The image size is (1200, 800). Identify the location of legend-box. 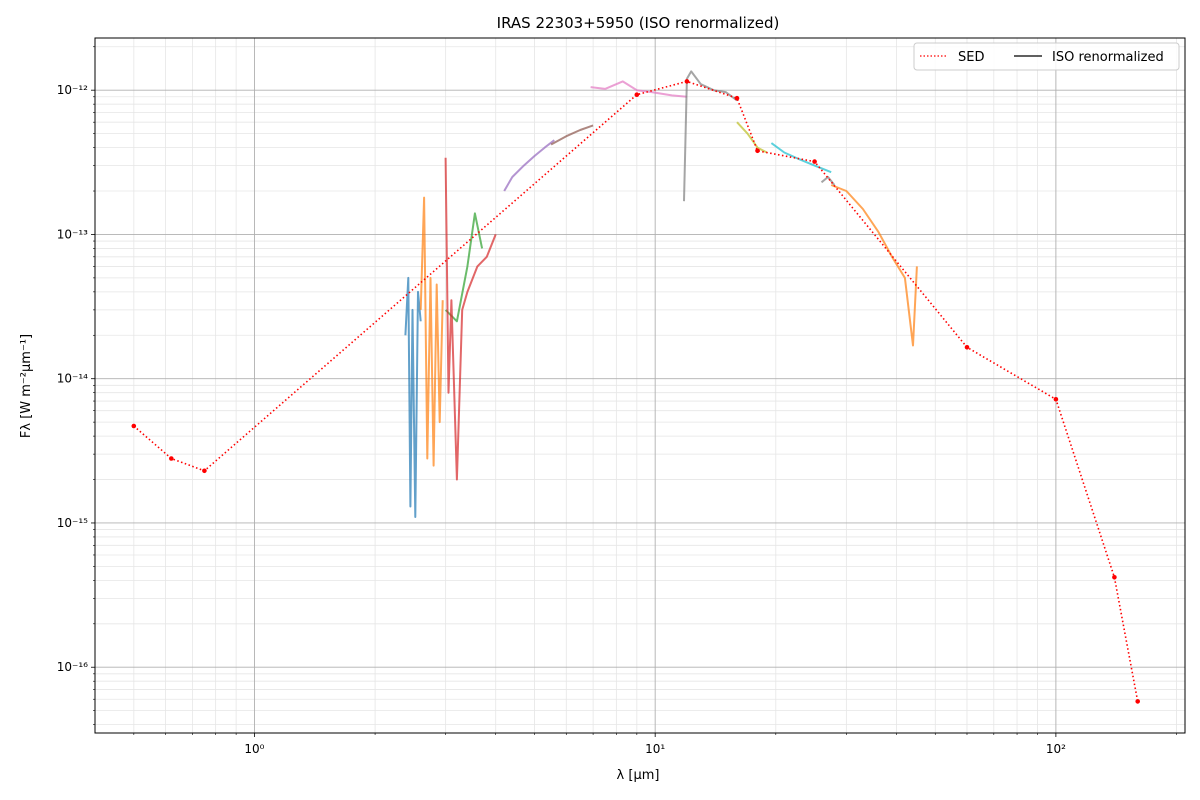
(1046, 56).